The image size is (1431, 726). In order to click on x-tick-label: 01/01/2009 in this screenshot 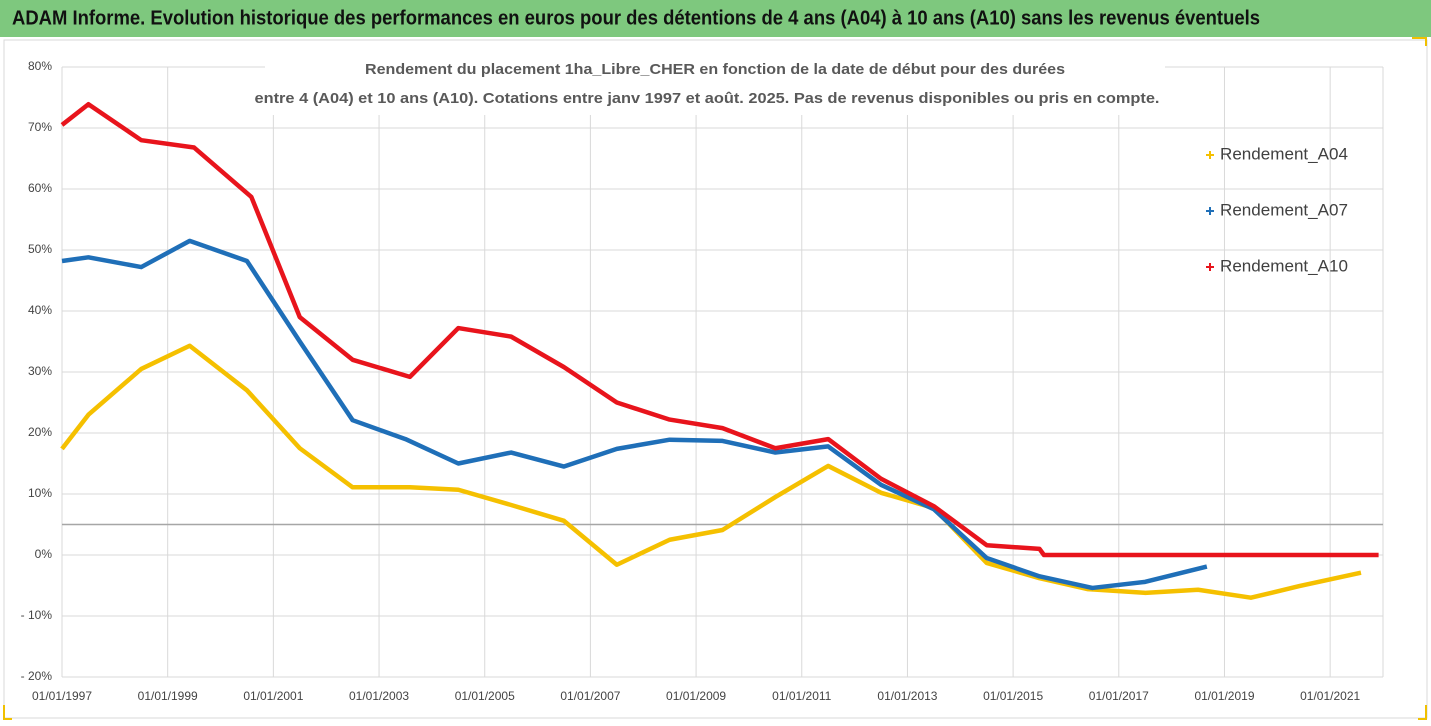, I will do `click(696, 696)`.